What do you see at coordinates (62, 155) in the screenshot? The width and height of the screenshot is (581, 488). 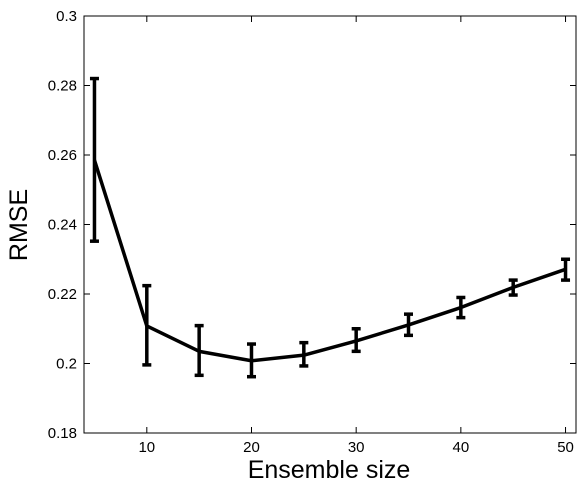 I see `y-tick-label: 0.26` at bounding box center [62, 155].